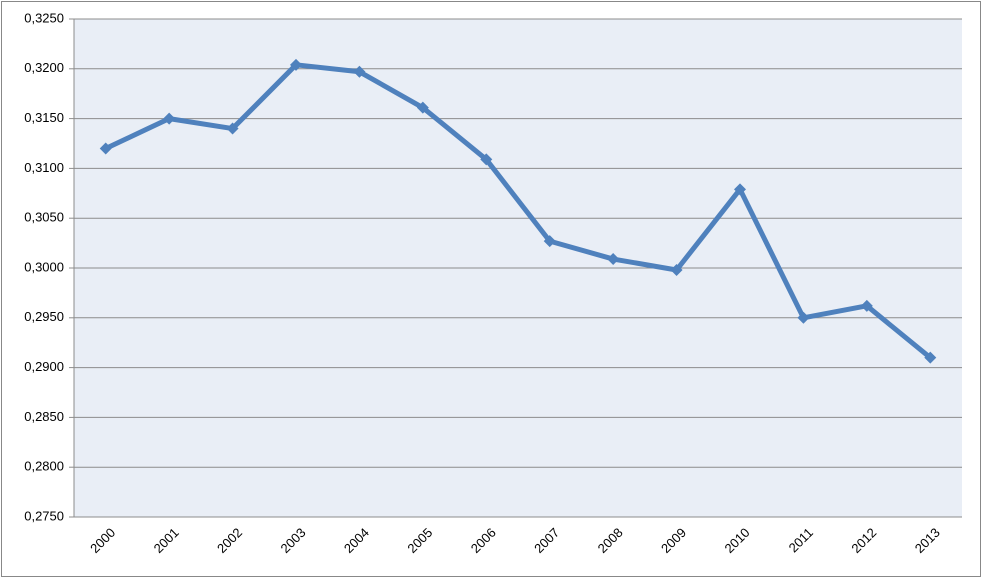 The height and width of the screenshot is (579, 983). Describe the element at coordinates (44, 117) in the screenshot. I see `y-tick-label: 0,3150` at that location.